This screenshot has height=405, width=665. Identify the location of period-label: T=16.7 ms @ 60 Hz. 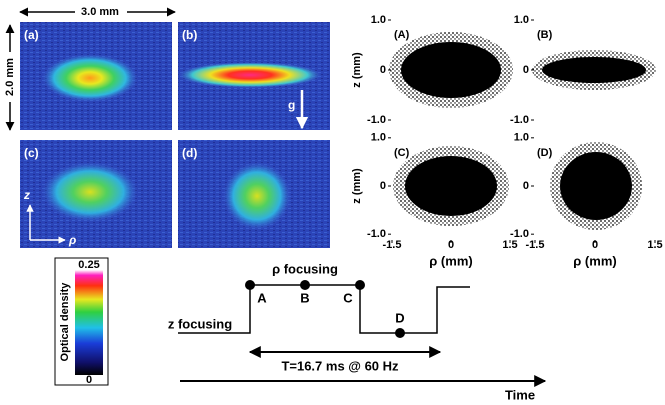
(340, 365).